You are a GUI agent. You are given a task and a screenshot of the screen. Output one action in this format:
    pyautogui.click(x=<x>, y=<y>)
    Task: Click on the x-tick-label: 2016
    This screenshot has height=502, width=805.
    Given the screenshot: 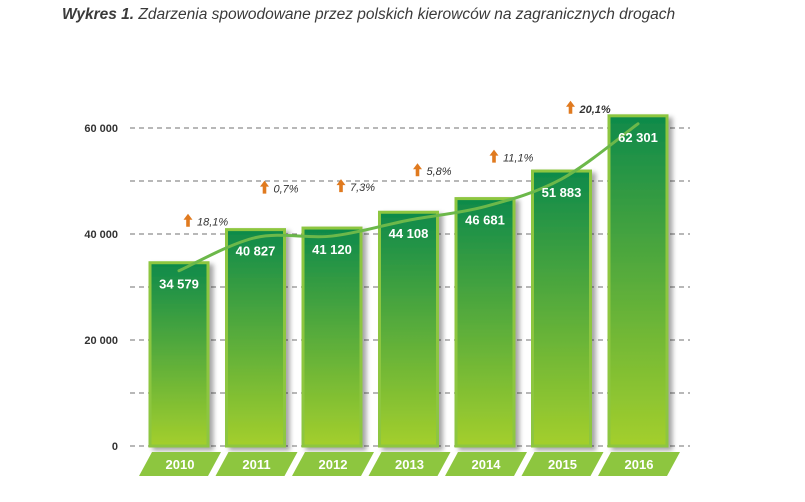 What is the action you would take?
    pyautogui.click(x=639, y=464)
    